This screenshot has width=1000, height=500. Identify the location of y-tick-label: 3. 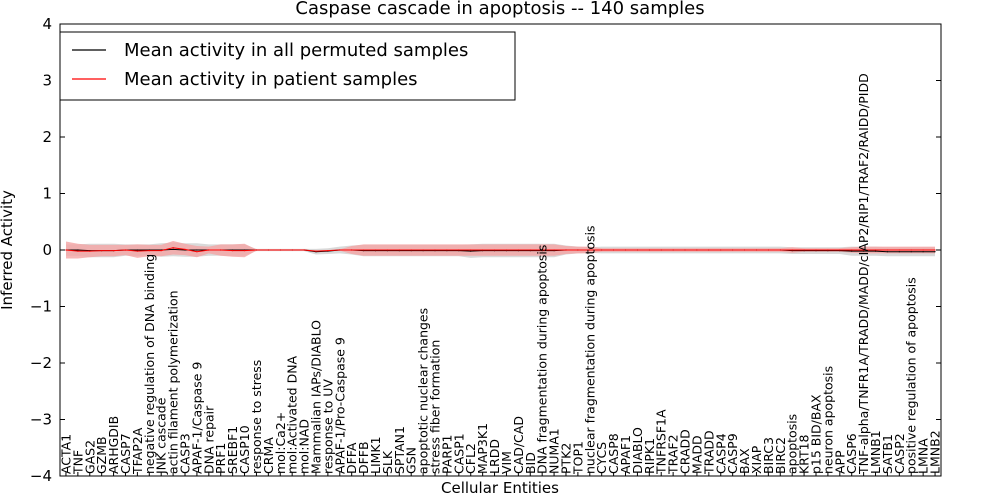
(47, 81).